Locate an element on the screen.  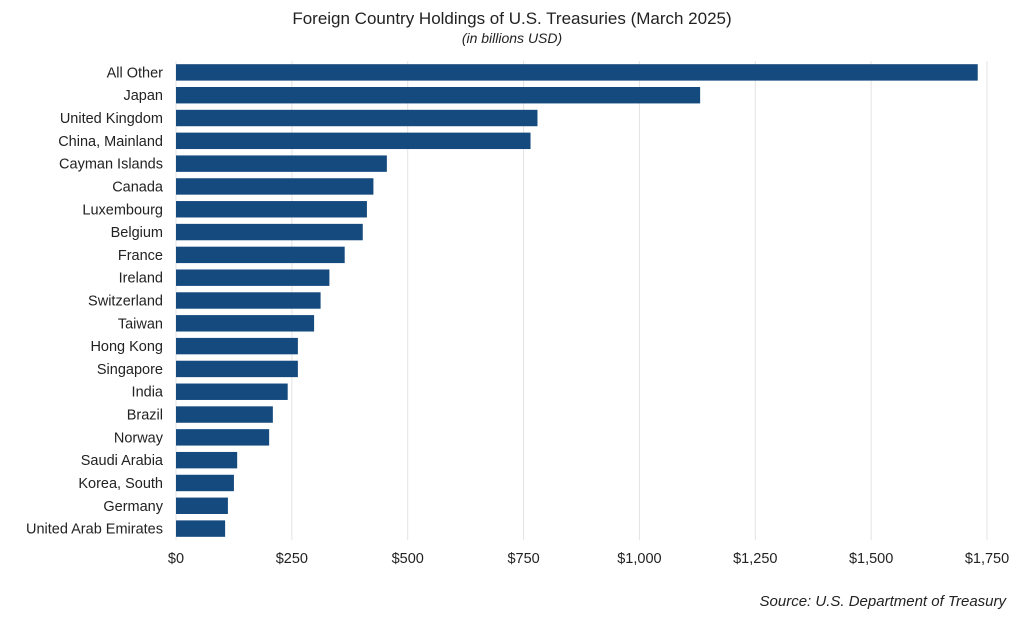
category-label: Norway is located at coordinates (139, 438).